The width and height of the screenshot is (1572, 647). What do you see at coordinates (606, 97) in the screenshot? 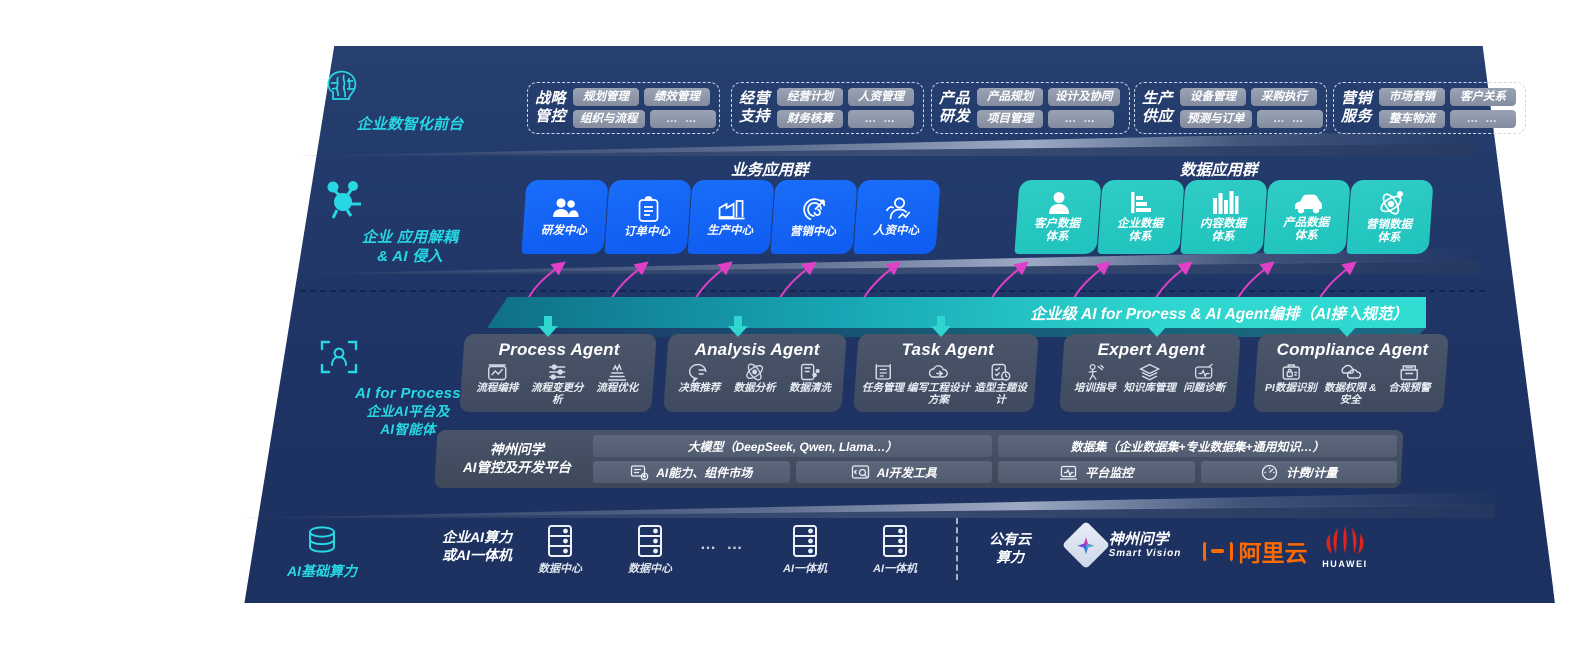
I see `domain-chip: 规划管理` at bounding box center [606, 97].